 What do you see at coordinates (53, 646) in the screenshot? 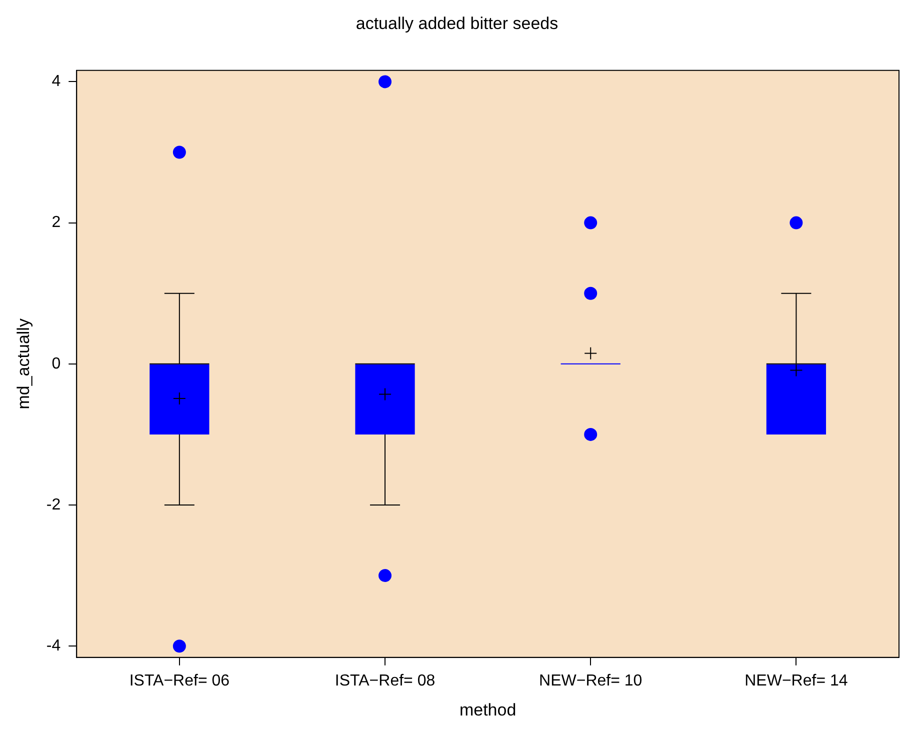
I see `y-tick-label: -4` at bounding box center [53, 646].